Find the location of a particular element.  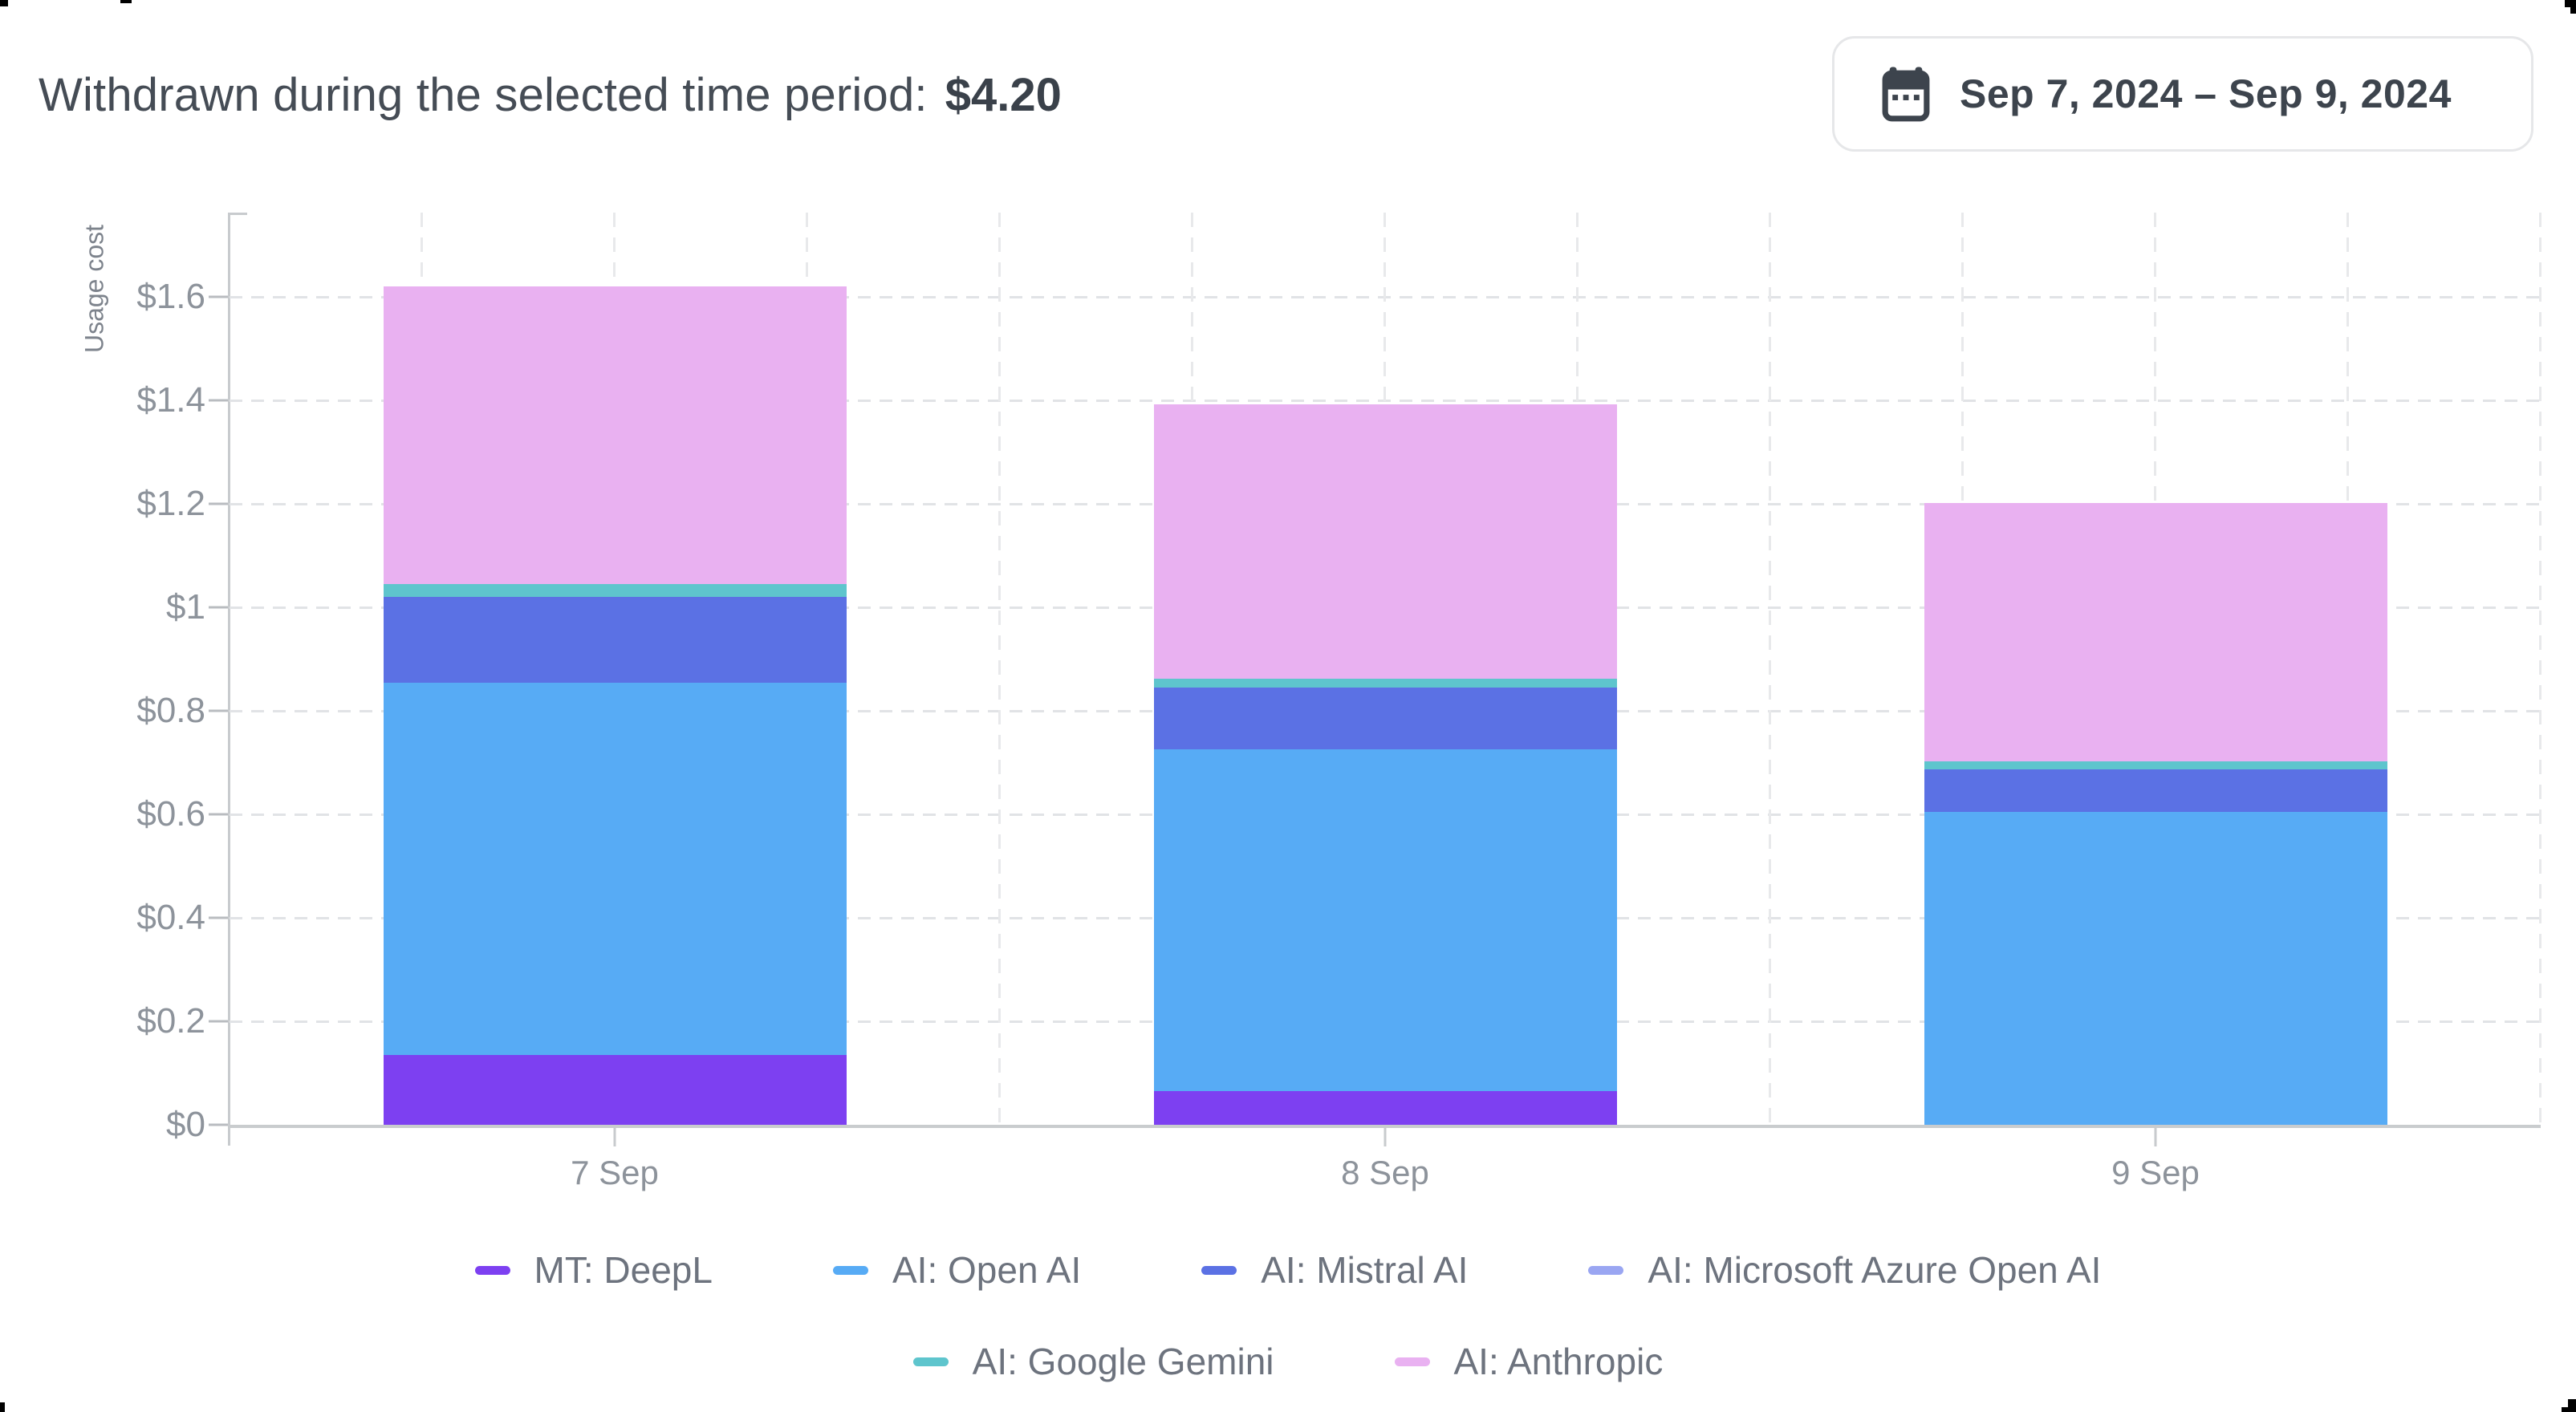

x-axis-label: 9 Sep is located at coordinates (2155, 1172).